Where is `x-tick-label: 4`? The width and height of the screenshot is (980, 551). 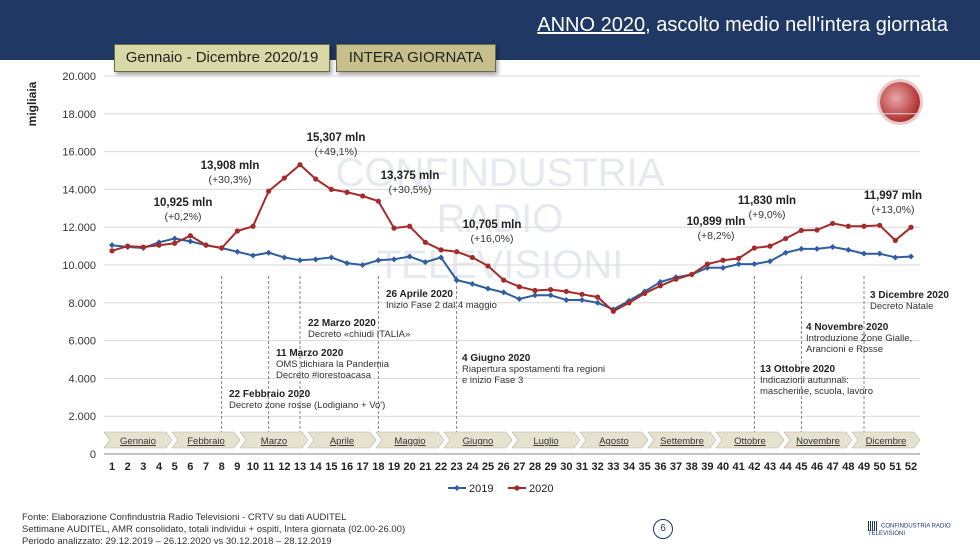
x-tick-label: 4 is located at coordinates (159, 467).